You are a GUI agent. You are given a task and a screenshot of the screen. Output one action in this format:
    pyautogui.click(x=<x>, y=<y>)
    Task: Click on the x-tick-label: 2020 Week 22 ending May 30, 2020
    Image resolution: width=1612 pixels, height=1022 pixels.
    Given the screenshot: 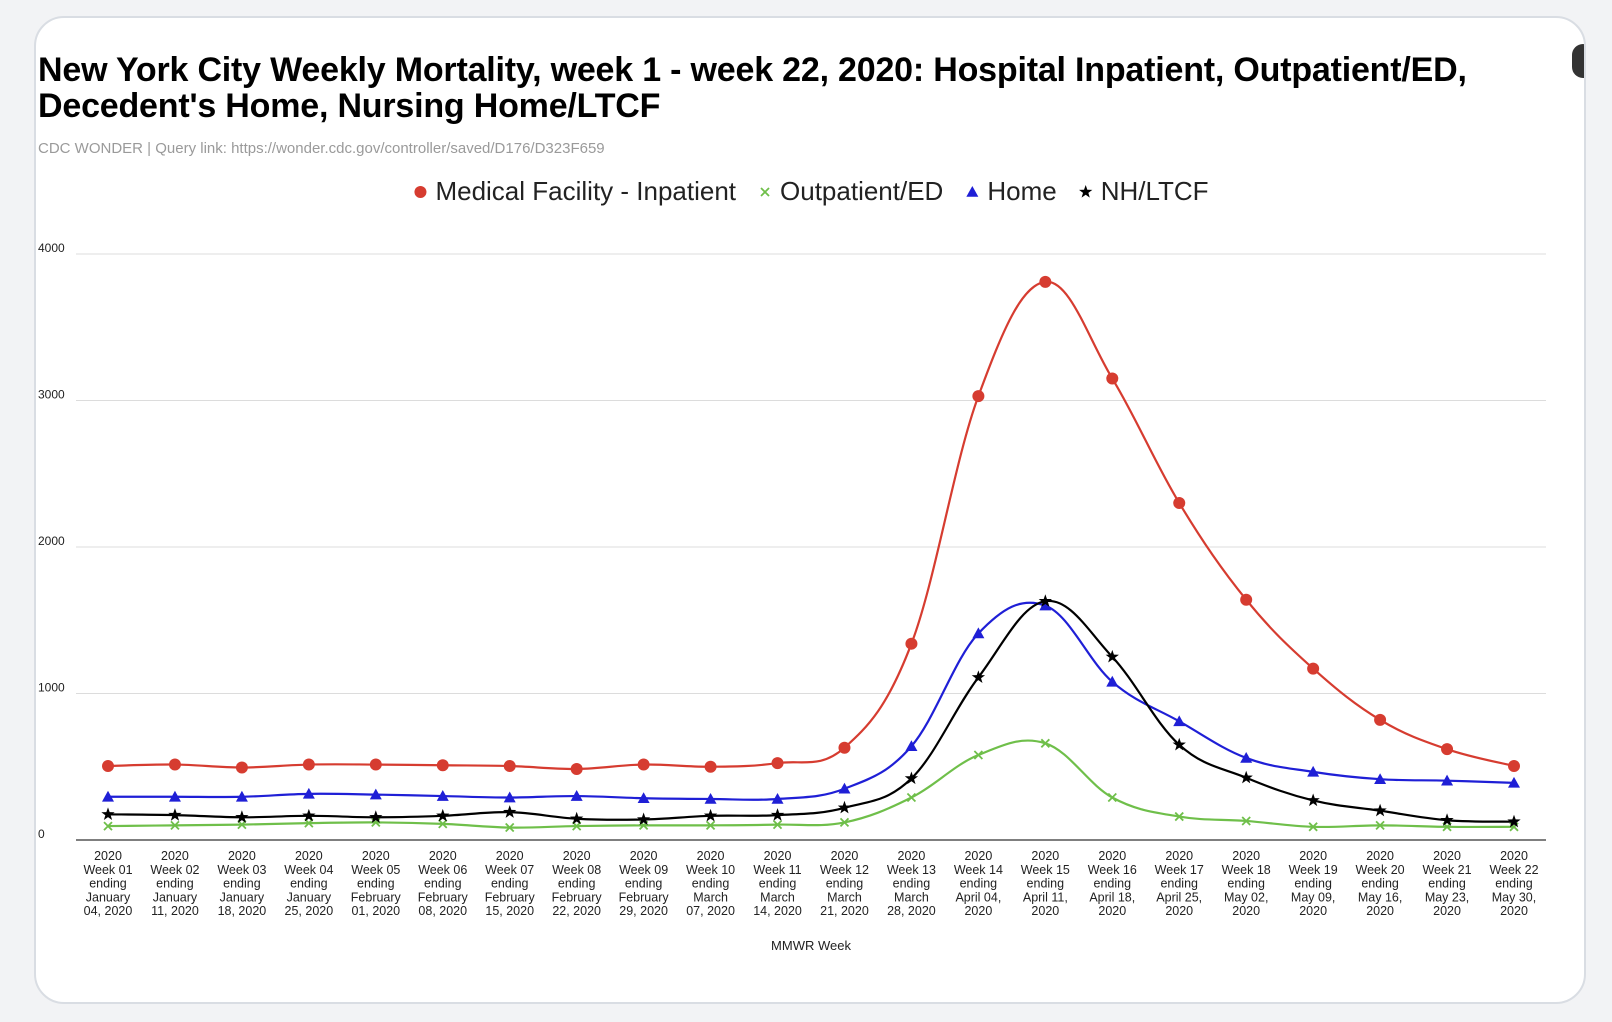 What is the action you would take?
    pyautogui.click(x=1513, y=883)
    